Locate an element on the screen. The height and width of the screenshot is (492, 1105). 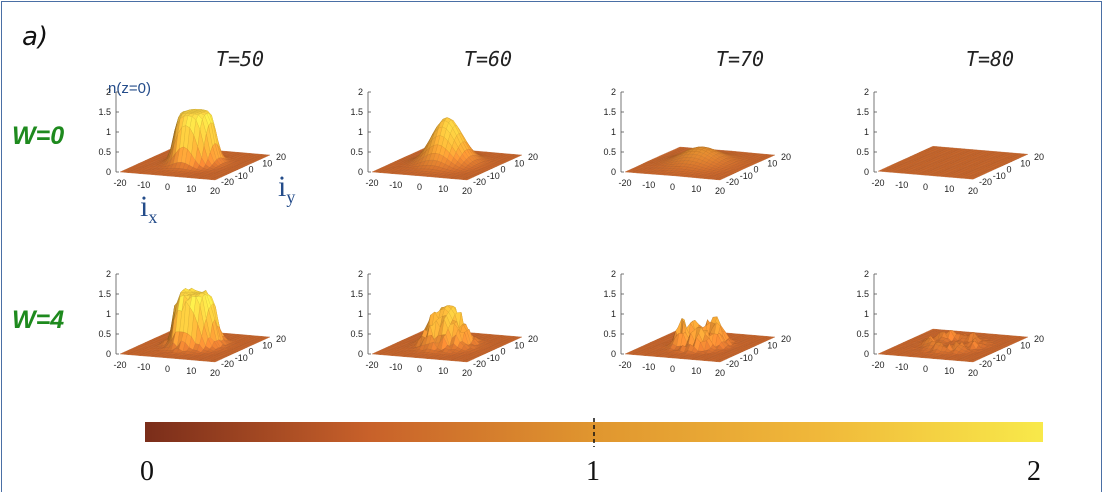
x-axis-title: ix is located at coordinates (149, 208).